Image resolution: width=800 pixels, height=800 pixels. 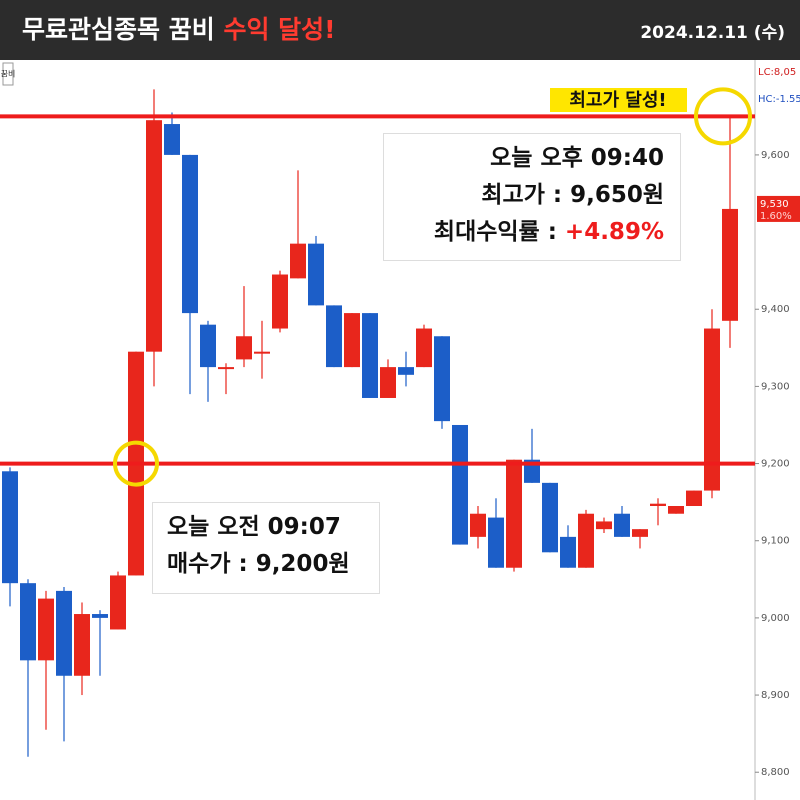 What do you see at coordinates (775, 155) in the screenshot?
I see `y-tick-label: 9,600` at bounding box center [775, 155].